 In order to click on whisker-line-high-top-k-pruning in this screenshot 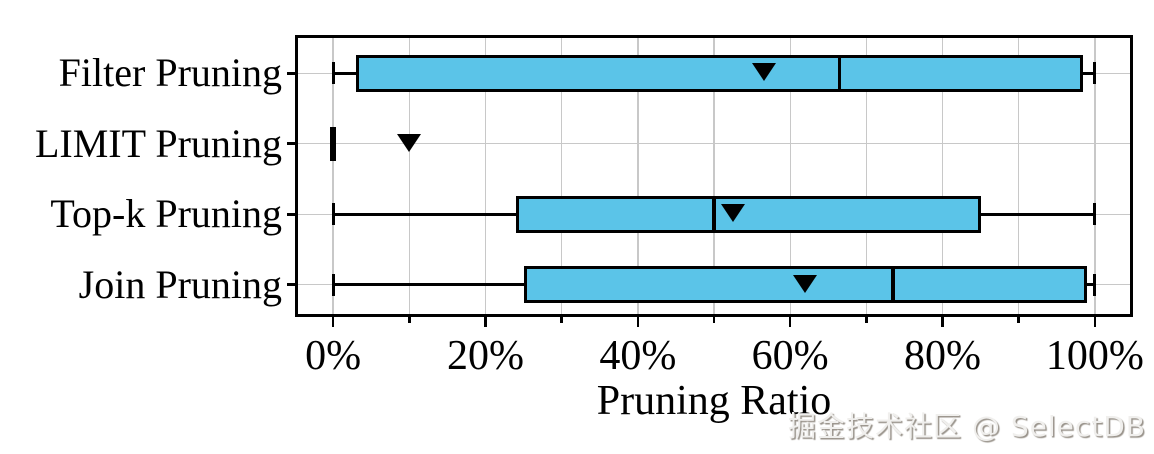, I will do `click(1037, 214)`.